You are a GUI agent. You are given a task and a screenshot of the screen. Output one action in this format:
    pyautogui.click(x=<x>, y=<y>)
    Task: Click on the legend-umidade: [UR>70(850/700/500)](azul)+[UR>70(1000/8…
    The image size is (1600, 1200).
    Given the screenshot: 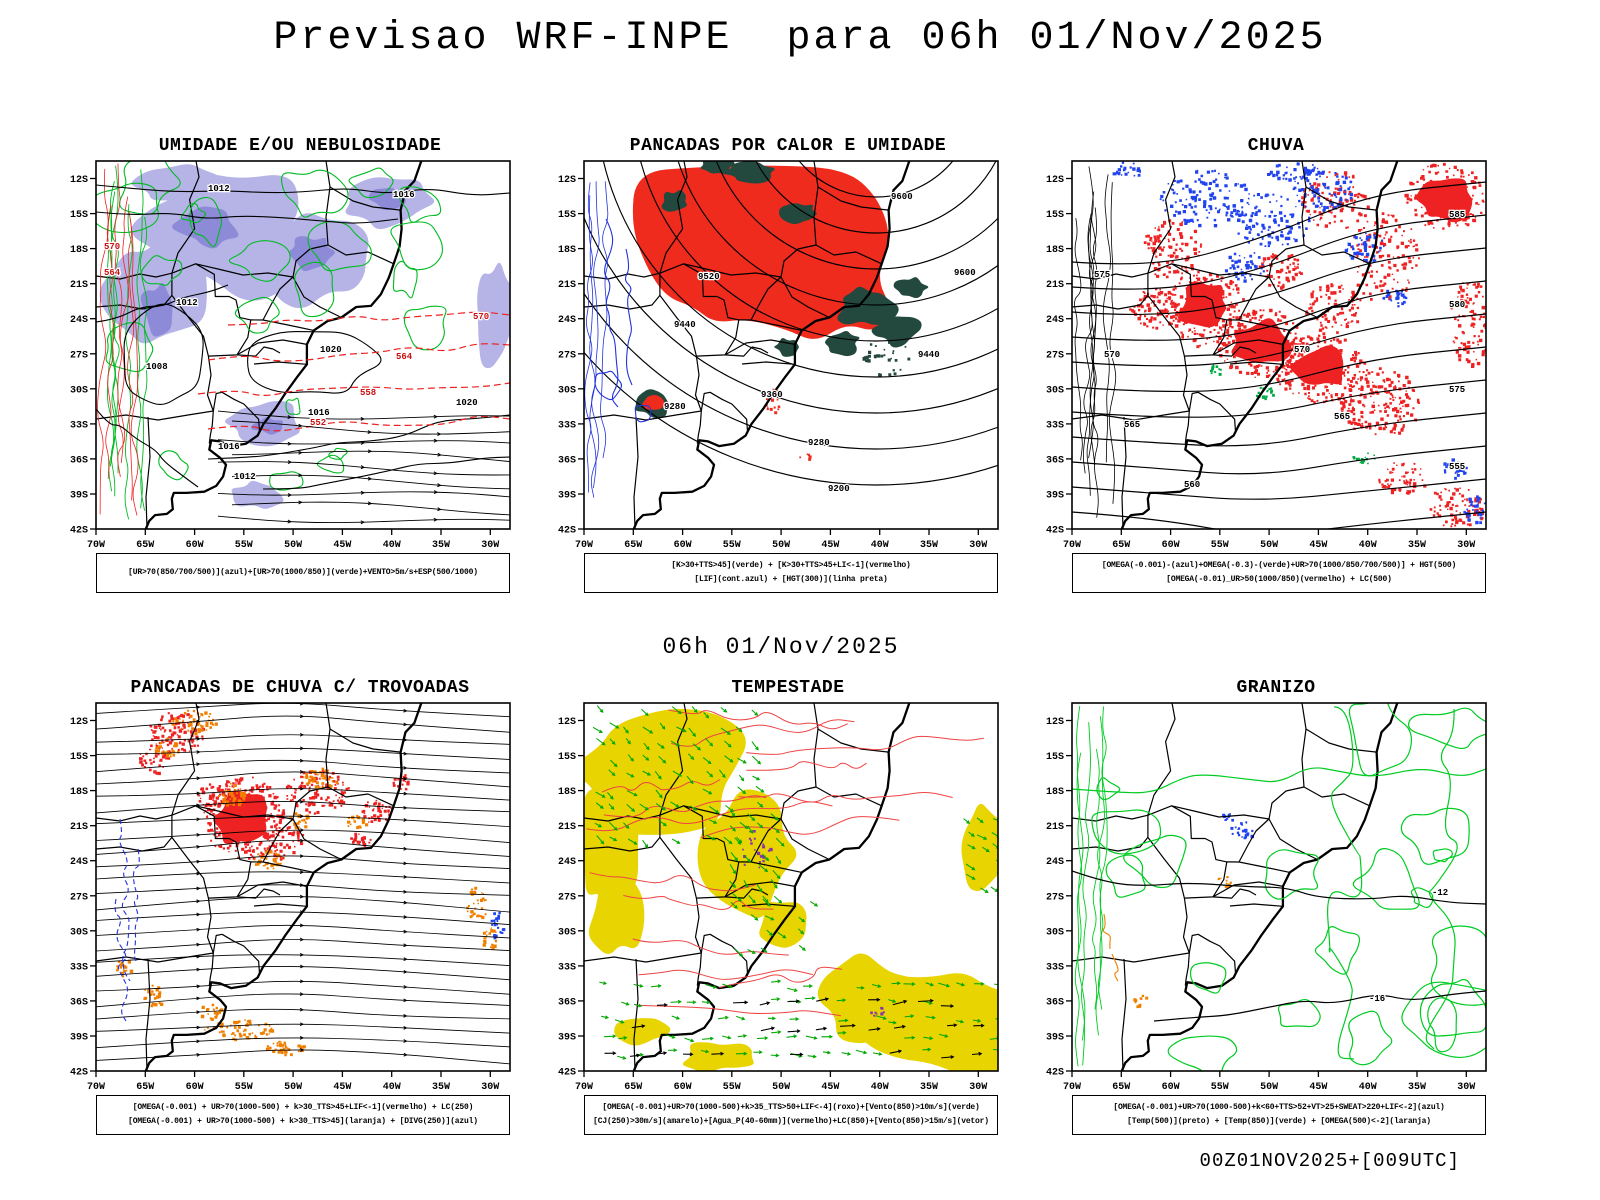 What is the action you would take?
    pyautogui.click(x=303, y=573)
    